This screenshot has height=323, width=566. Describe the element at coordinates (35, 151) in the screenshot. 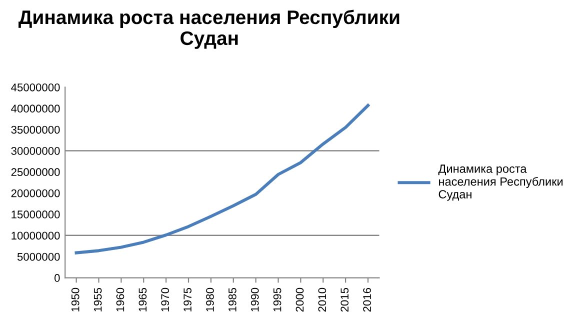

I see `y-tick-label: 30000000` at that location.